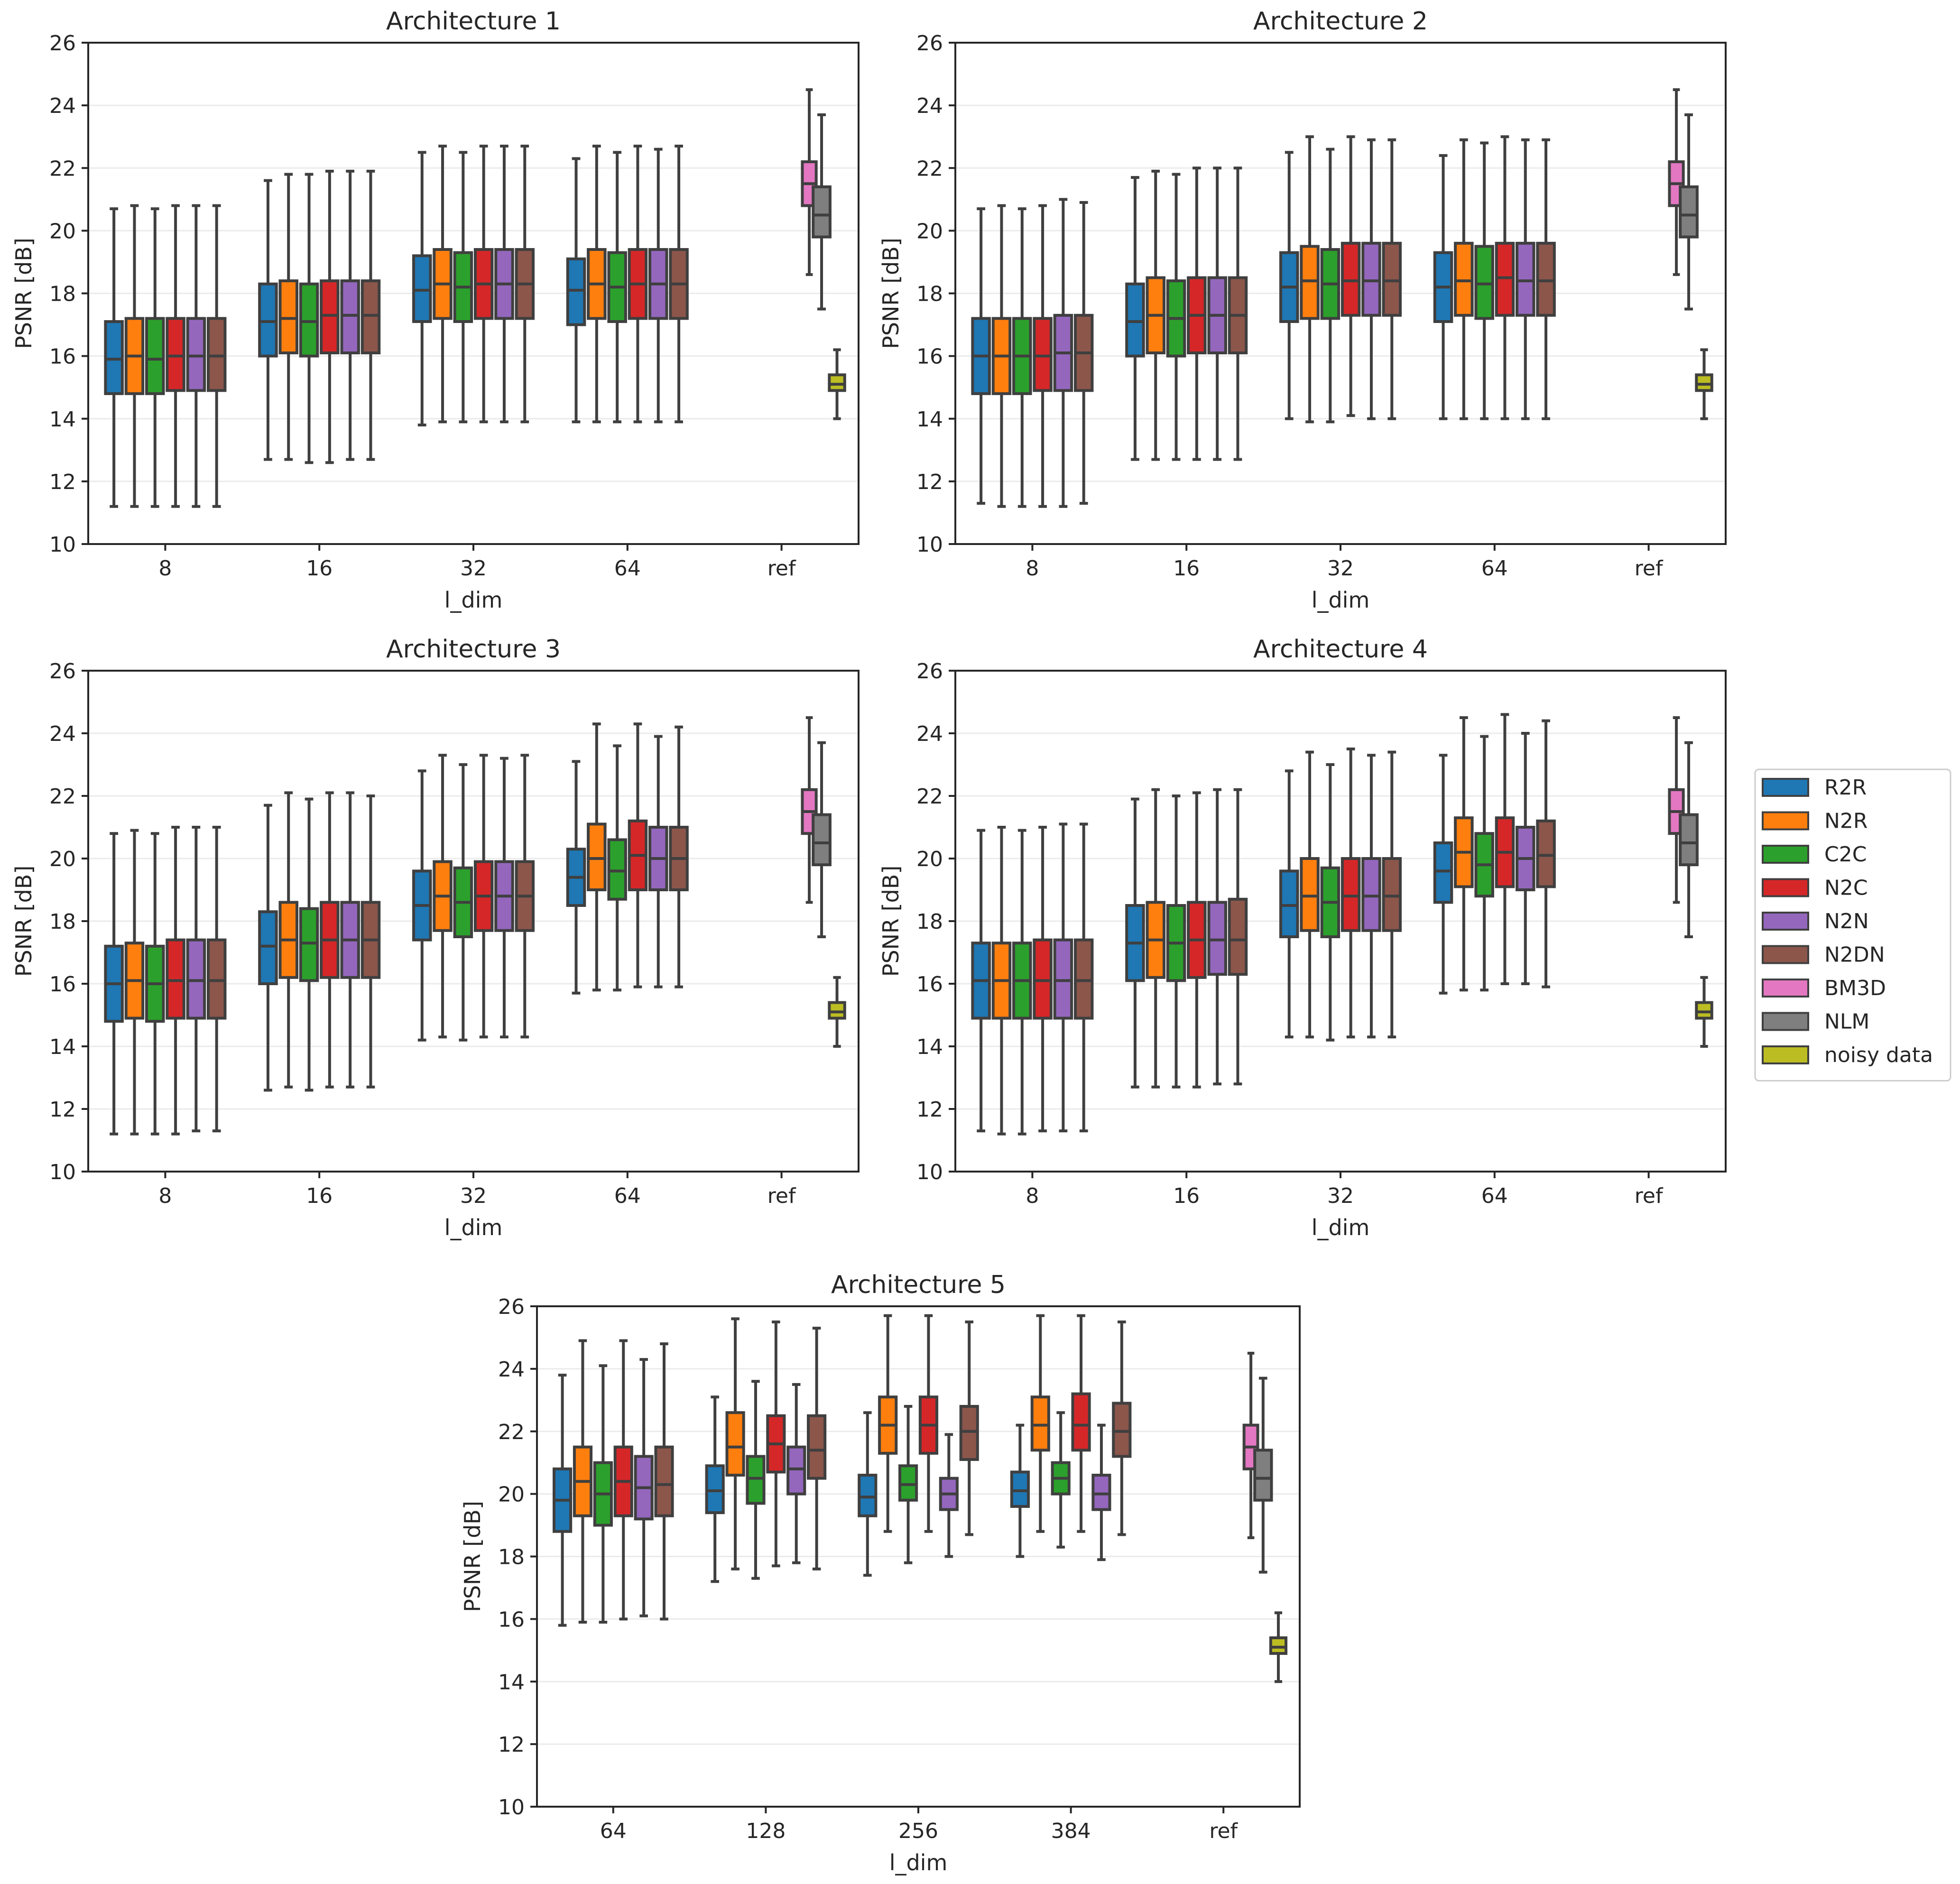 The width and height of the screenshot is (1960, 1884). What do you see at coordinates (1186, 1196) in the screenshot?
I see `x-tick-label: 16` at bounding box center [1186, 1196].